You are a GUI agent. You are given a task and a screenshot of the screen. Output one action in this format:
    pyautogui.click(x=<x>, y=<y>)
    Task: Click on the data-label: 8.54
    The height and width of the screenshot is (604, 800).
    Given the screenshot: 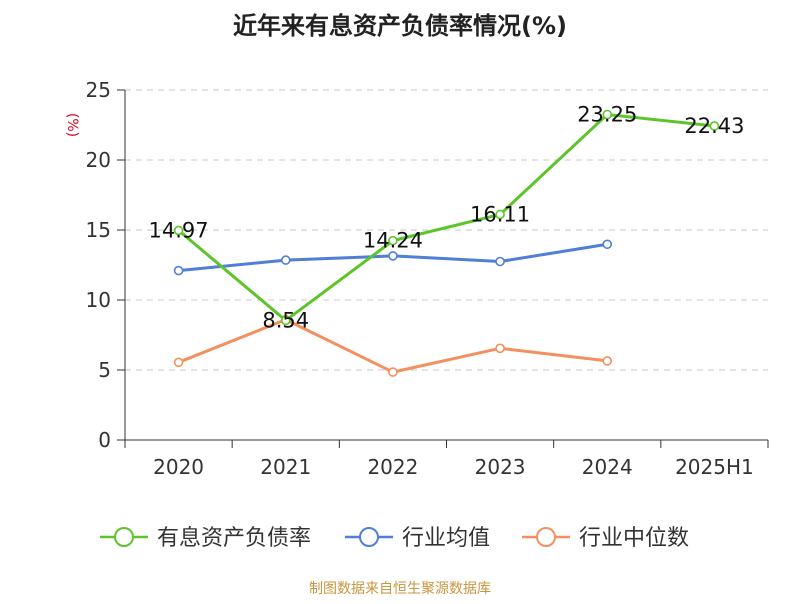 What is the action you would take?
    pyautogui.click(x=285, y=320)
    